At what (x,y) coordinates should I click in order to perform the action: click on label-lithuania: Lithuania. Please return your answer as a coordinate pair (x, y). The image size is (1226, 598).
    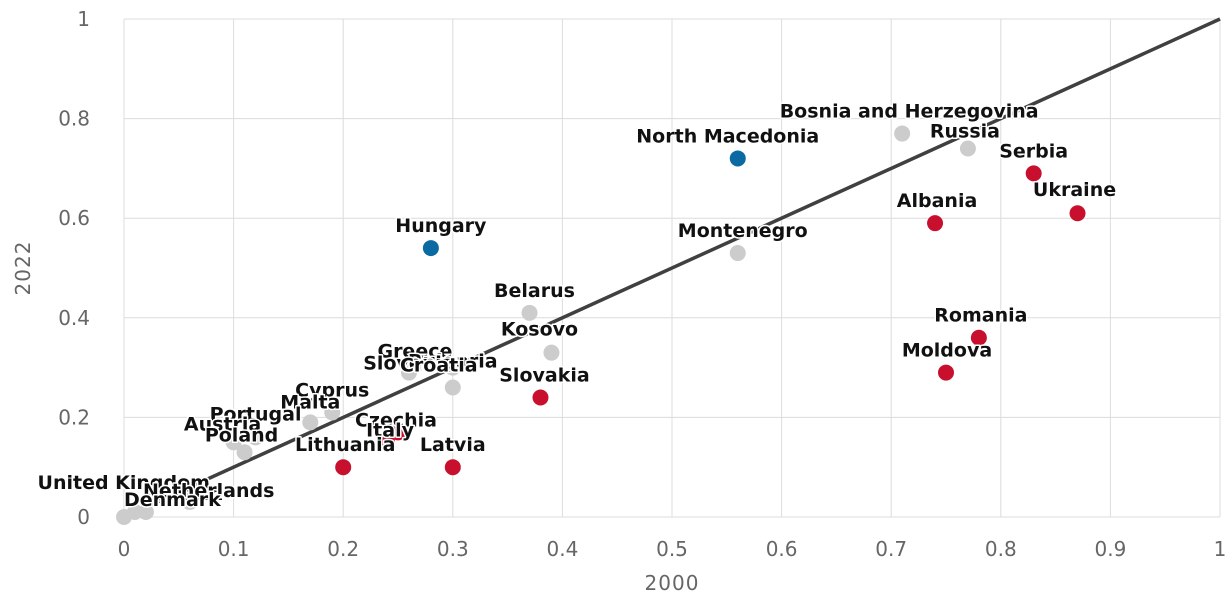
    Looking at the image, I should click on (345, 445).